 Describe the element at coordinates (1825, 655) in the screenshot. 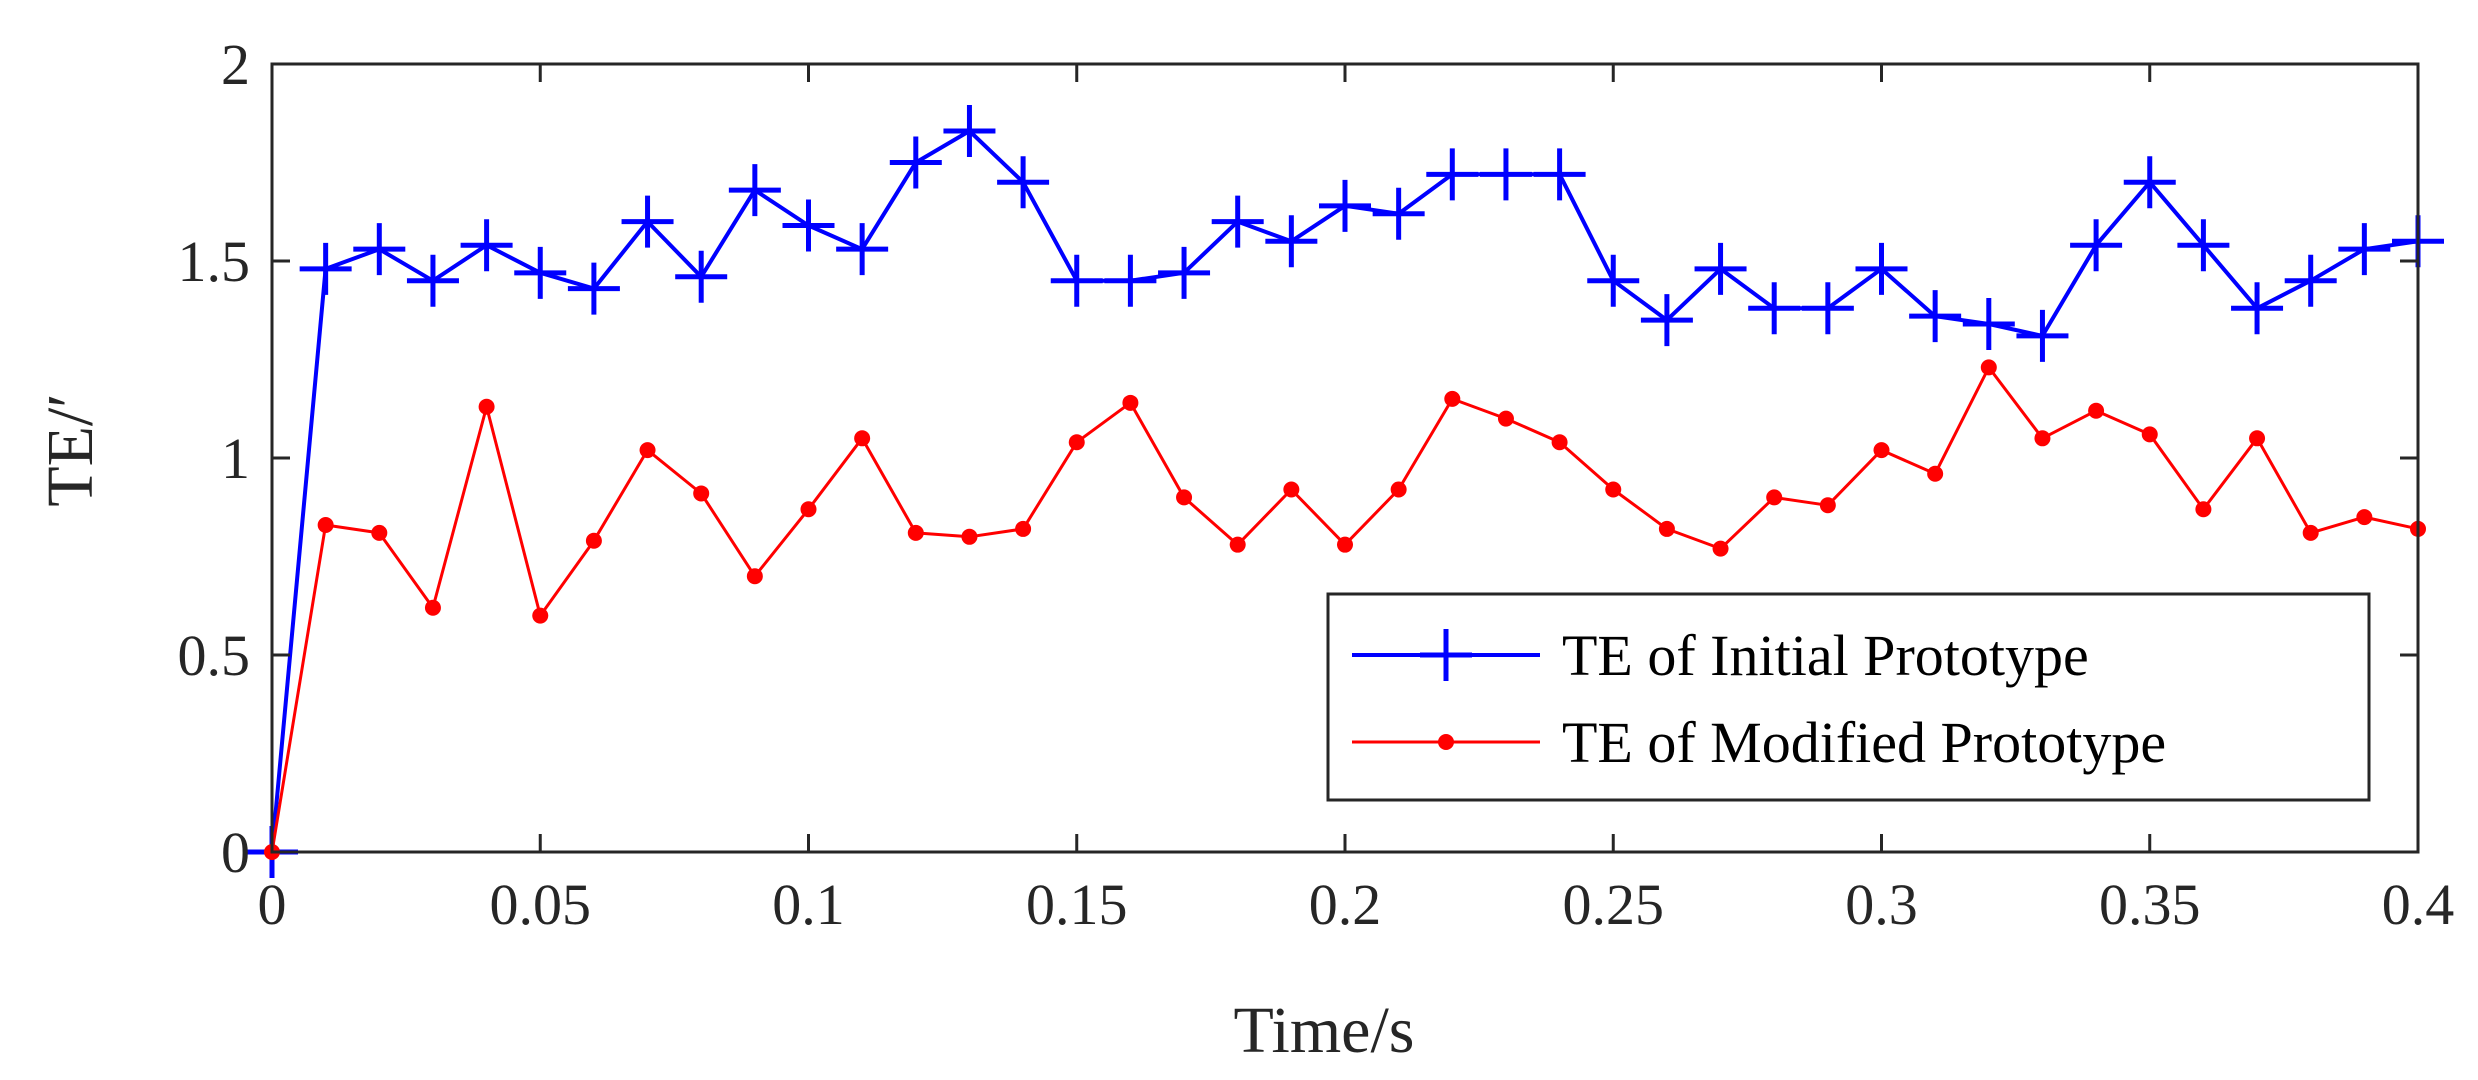

I see `legend-label-initial: TE of Initial Prototype` at that location.